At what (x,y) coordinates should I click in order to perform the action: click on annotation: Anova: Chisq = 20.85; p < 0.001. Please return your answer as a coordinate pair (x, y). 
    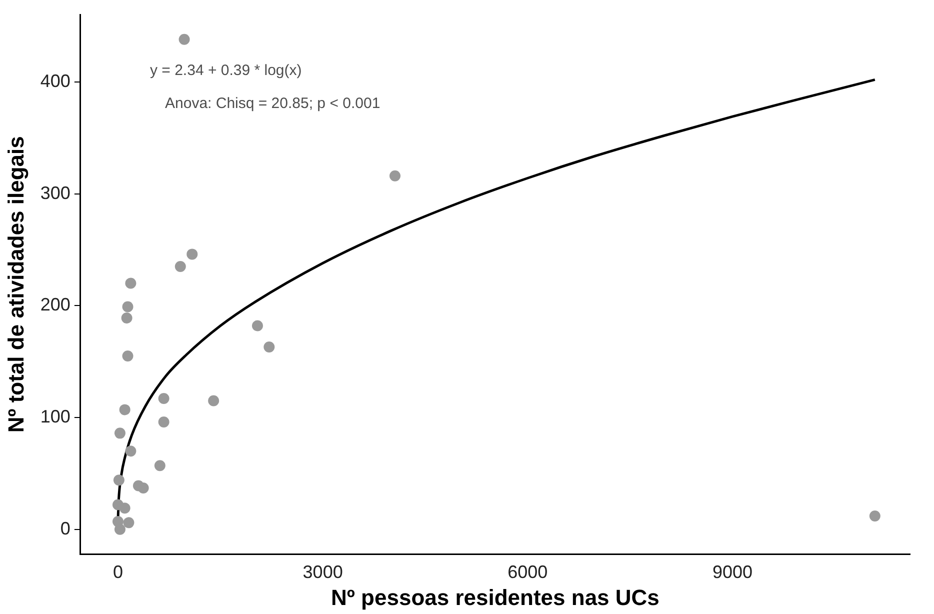
    Looking at the image, I should click on (272, 103).